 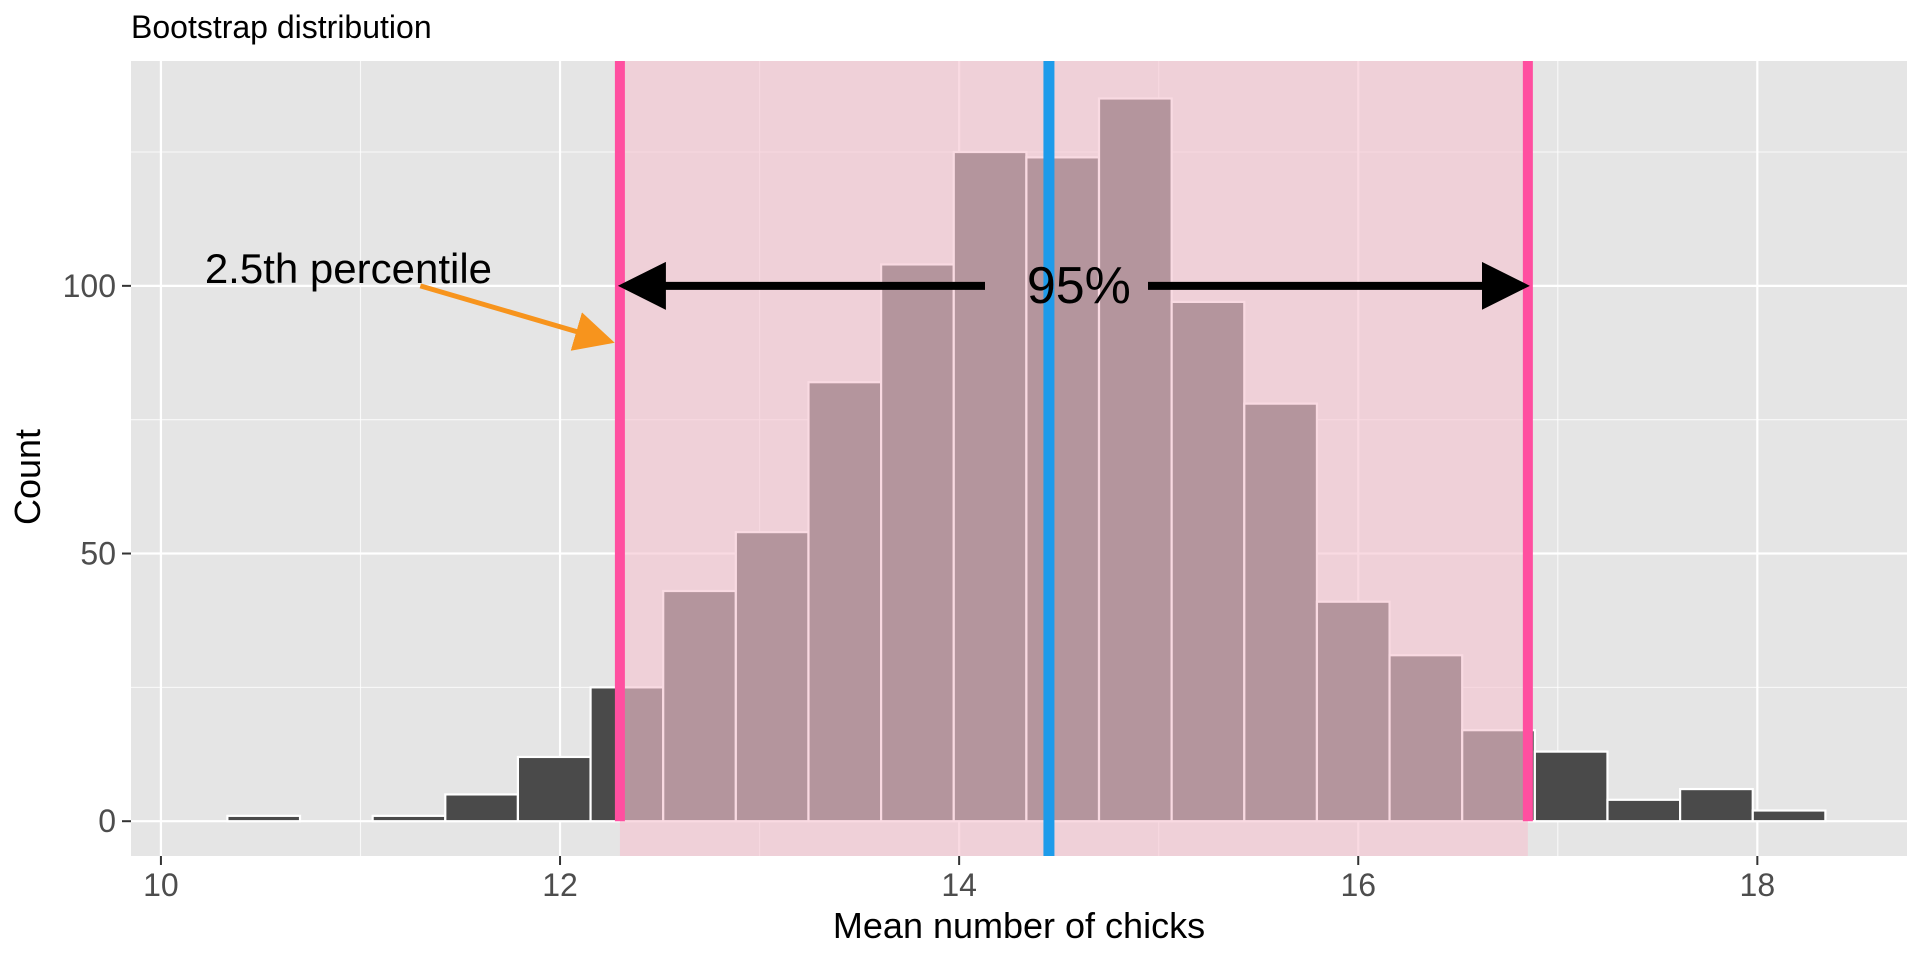 What do you see at coordinates (27, 477) in the screenshot?
I see `y-axis-label: Count` at bounding box center [27, 477].